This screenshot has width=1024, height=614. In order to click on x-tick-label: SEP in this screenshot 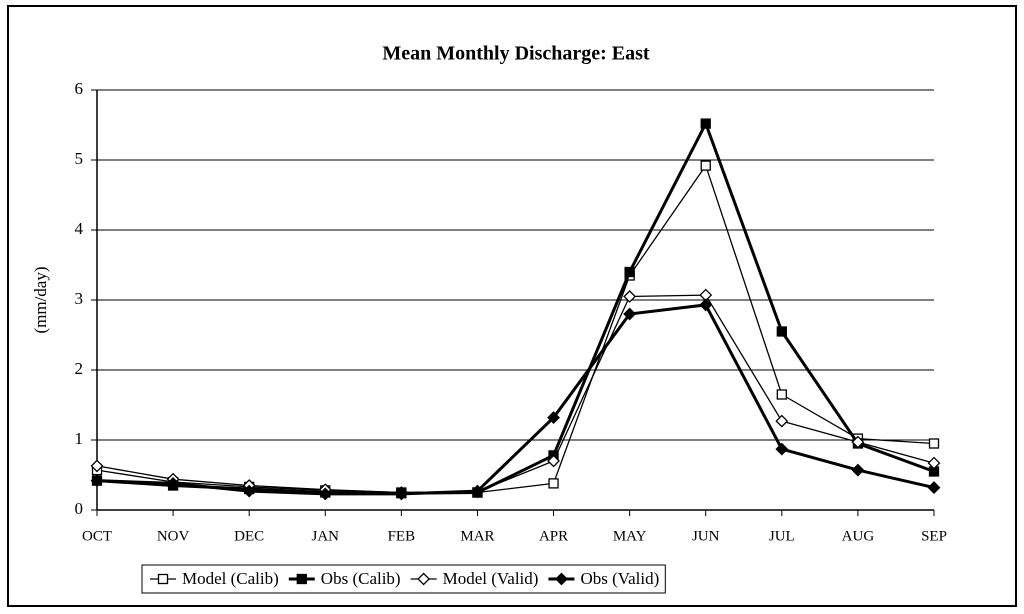, I will do `click(934, 536)`.